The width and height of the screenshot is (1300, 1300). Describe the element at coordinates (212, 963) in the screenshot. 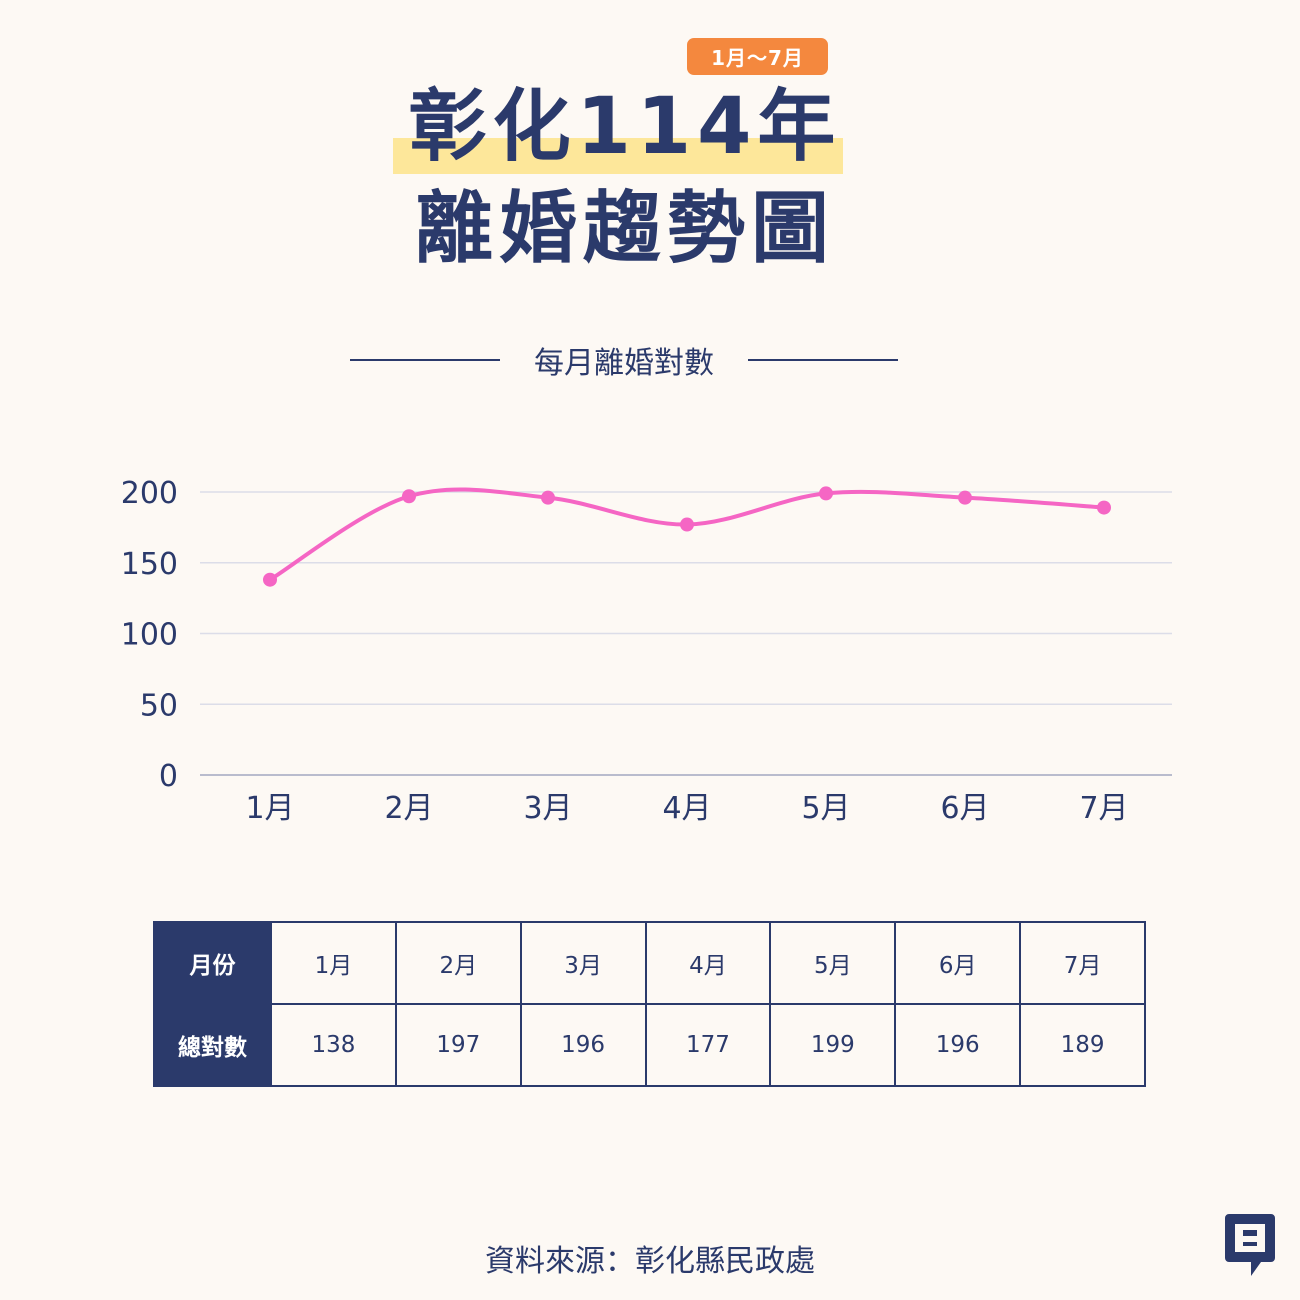

I see `table-header-month: 月份` at that location.